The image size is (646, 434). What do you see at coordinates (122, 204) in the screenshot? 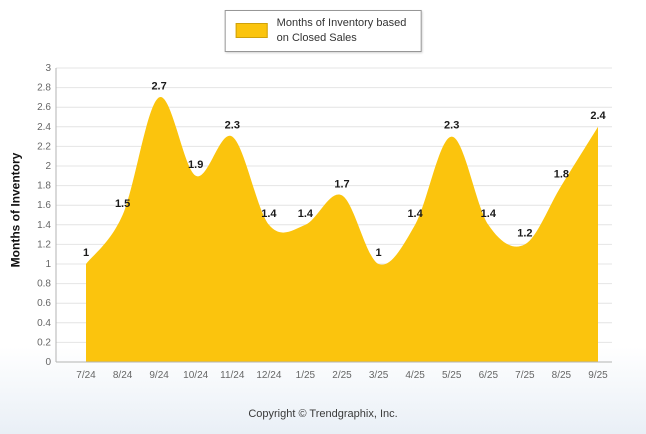
I see `svg-text: 1.5` at bounding box center [122, 204].